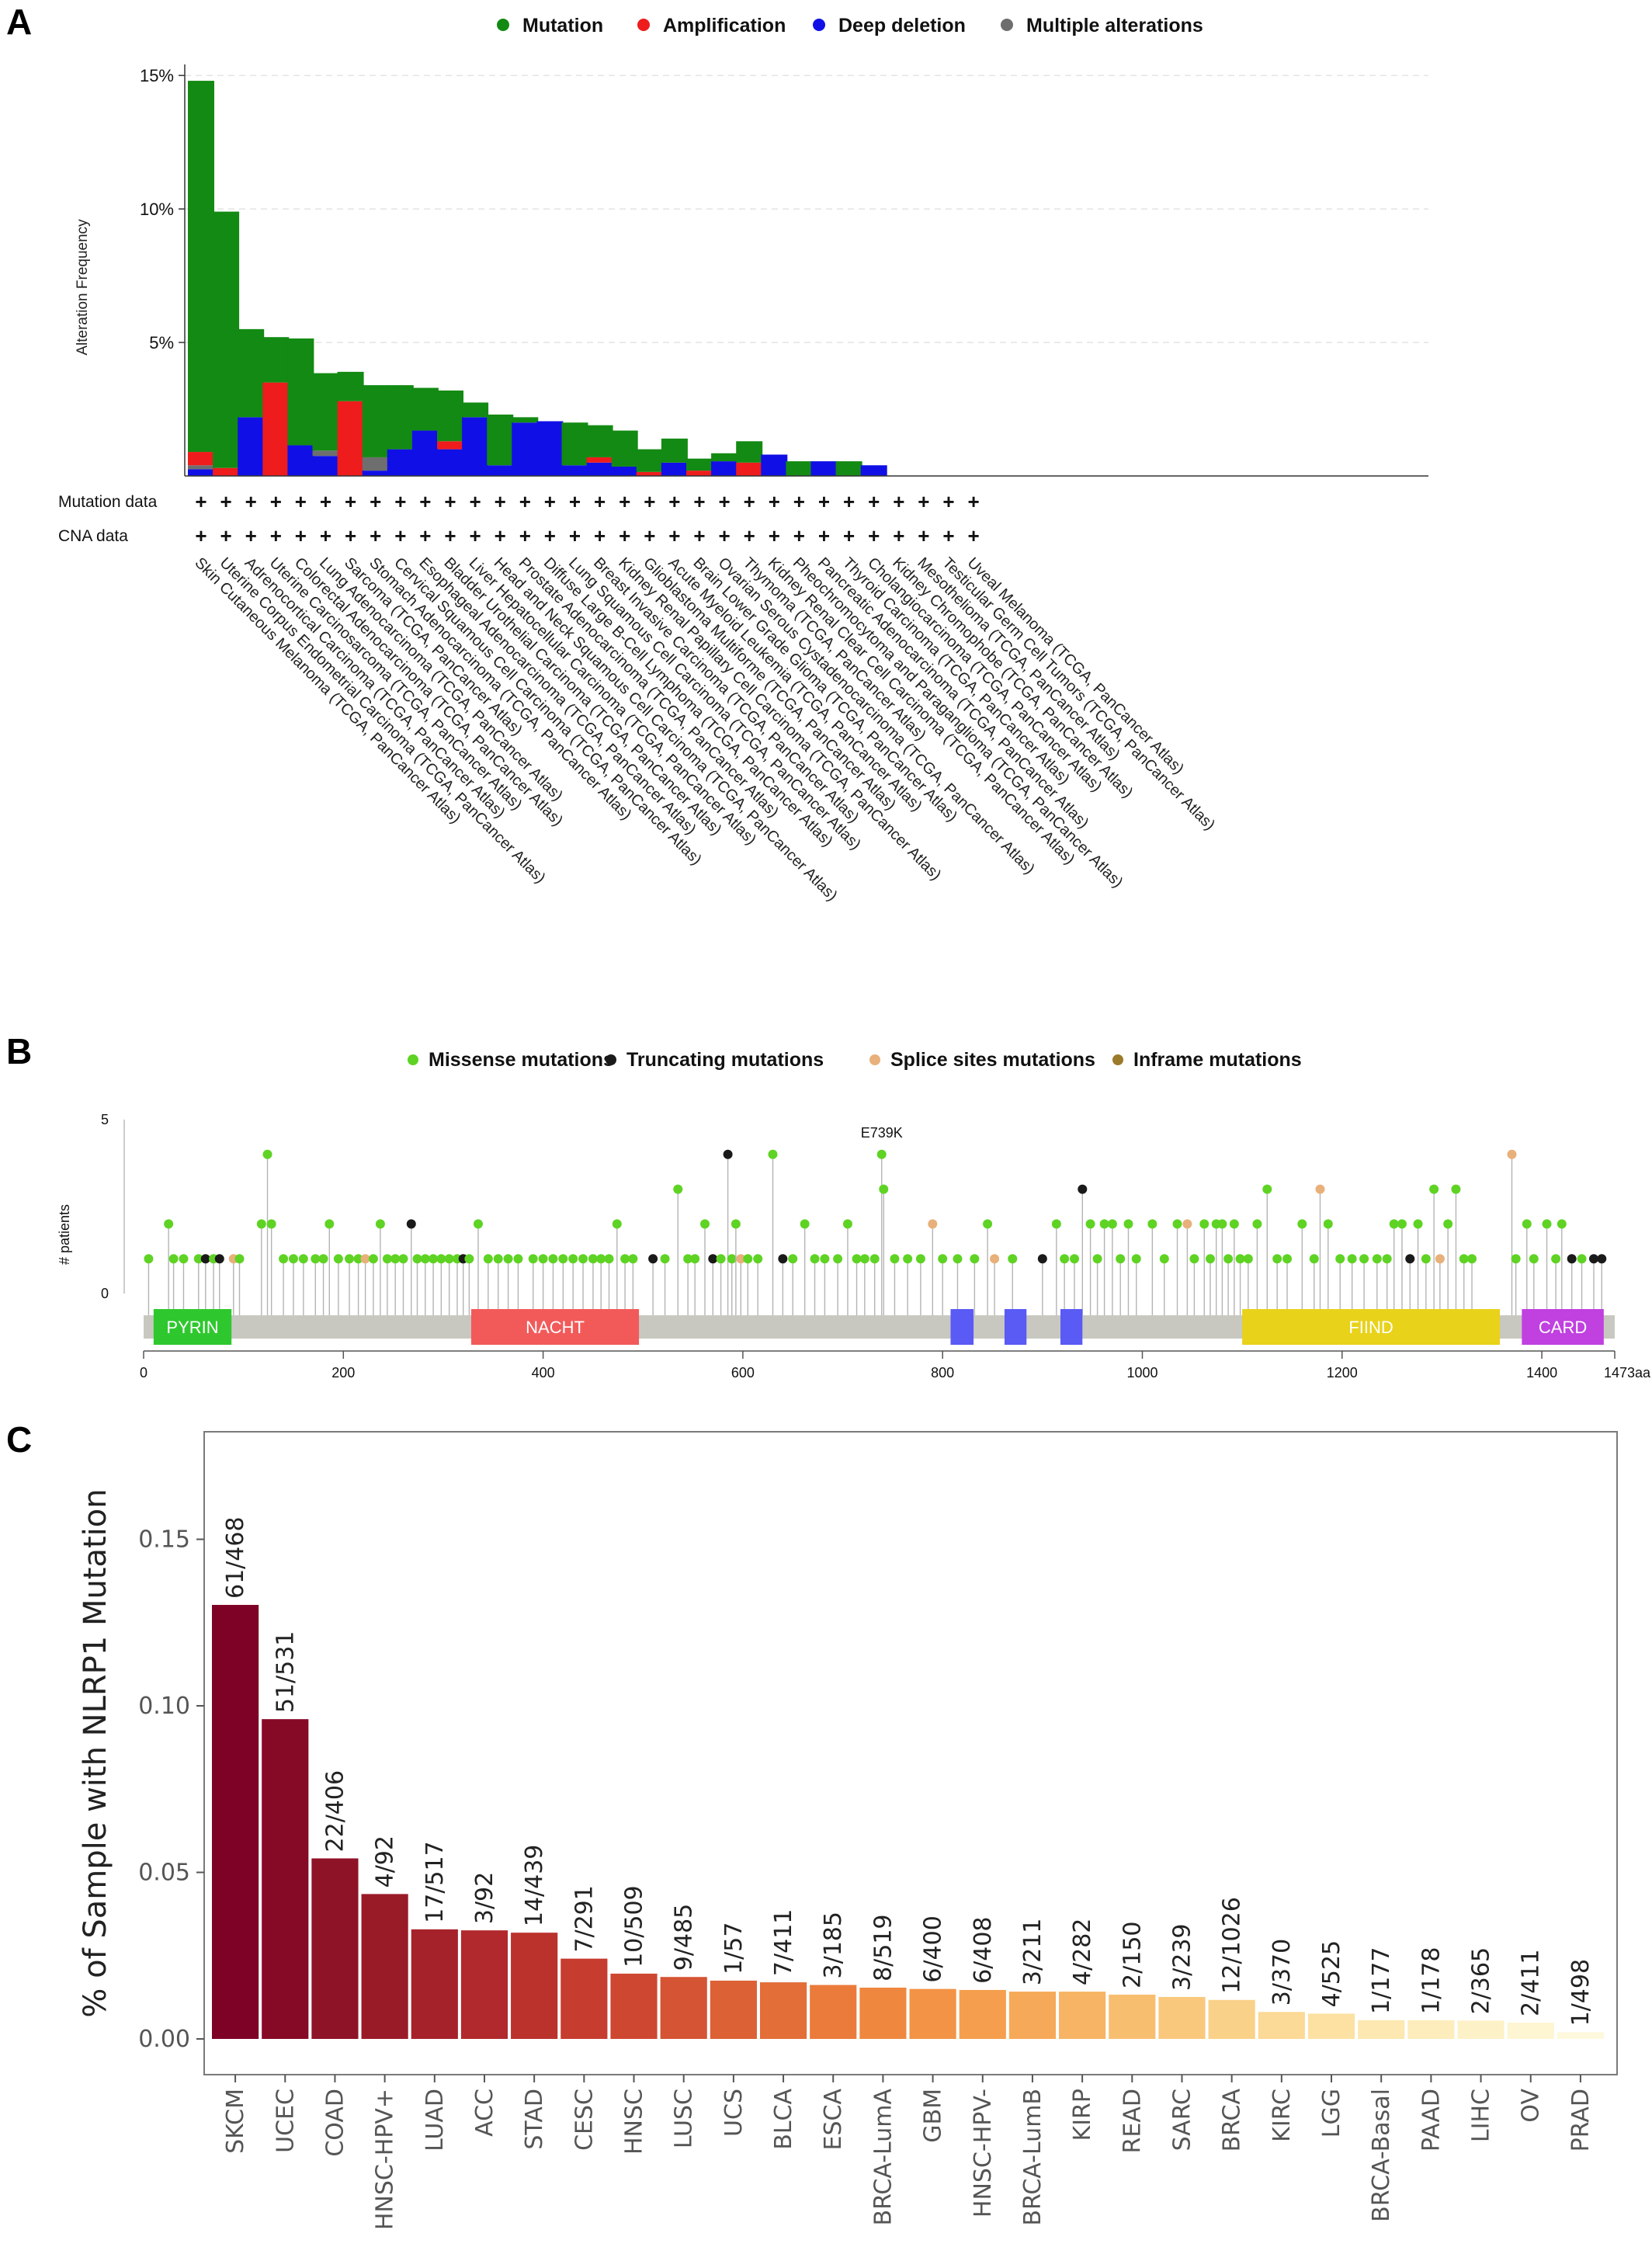  What do you see at coordinates (19, 1051) in the screenshot?
I see `panel-b-letter: B` at bounding box center [19, 1051].